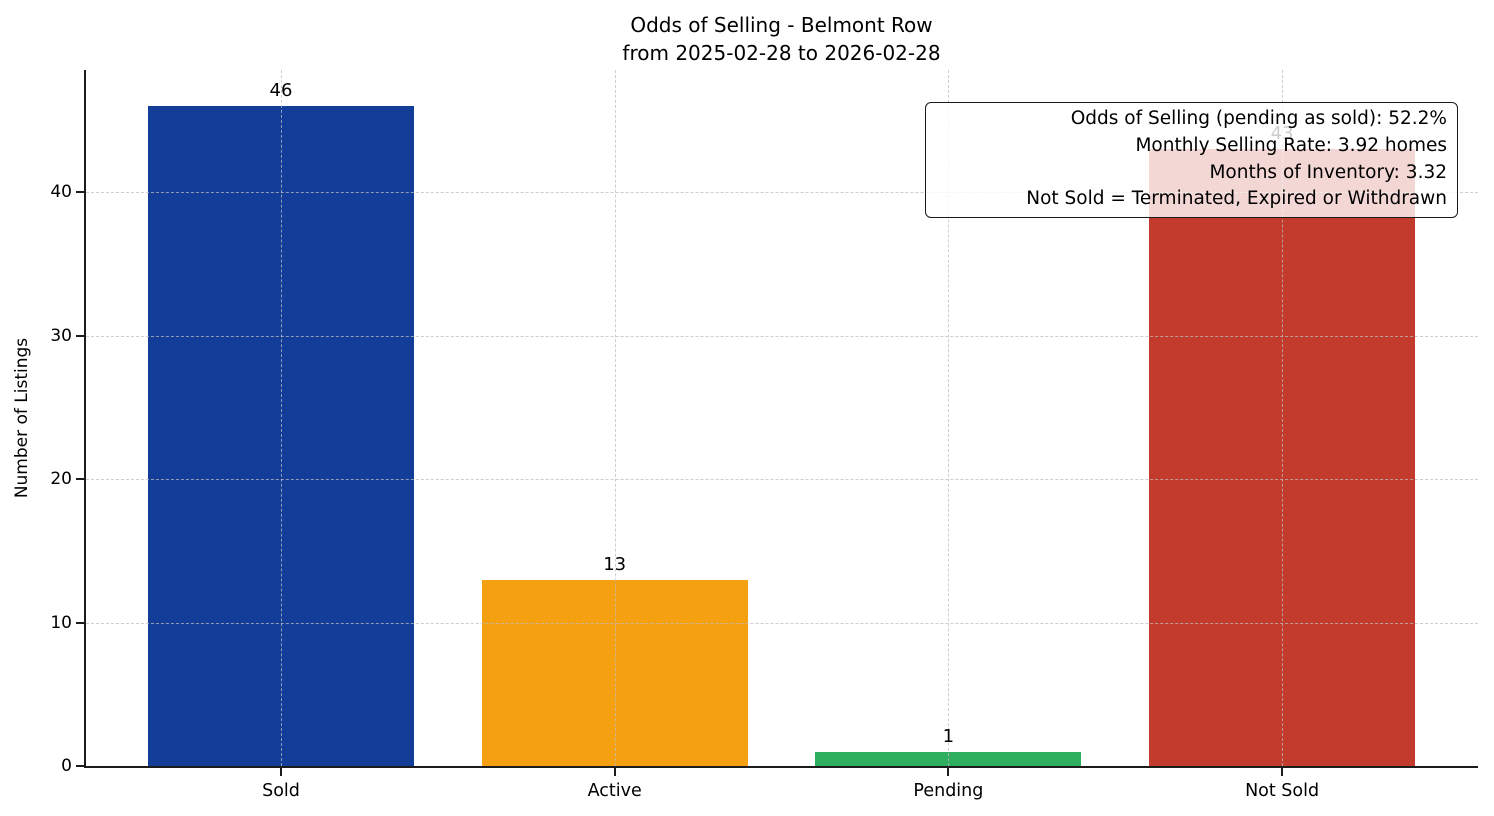 The width and height of the screenshot is (1494, 816). I want to click on x-axis-spine, so click(781, 767).